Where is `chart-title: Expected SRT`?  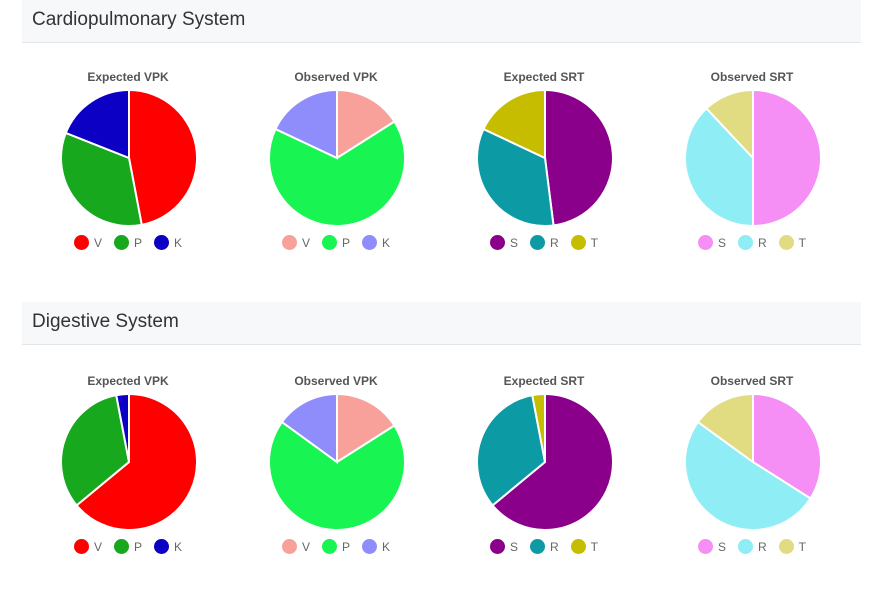
chart-title: Expected SRT is located at coordinates (544, 381).